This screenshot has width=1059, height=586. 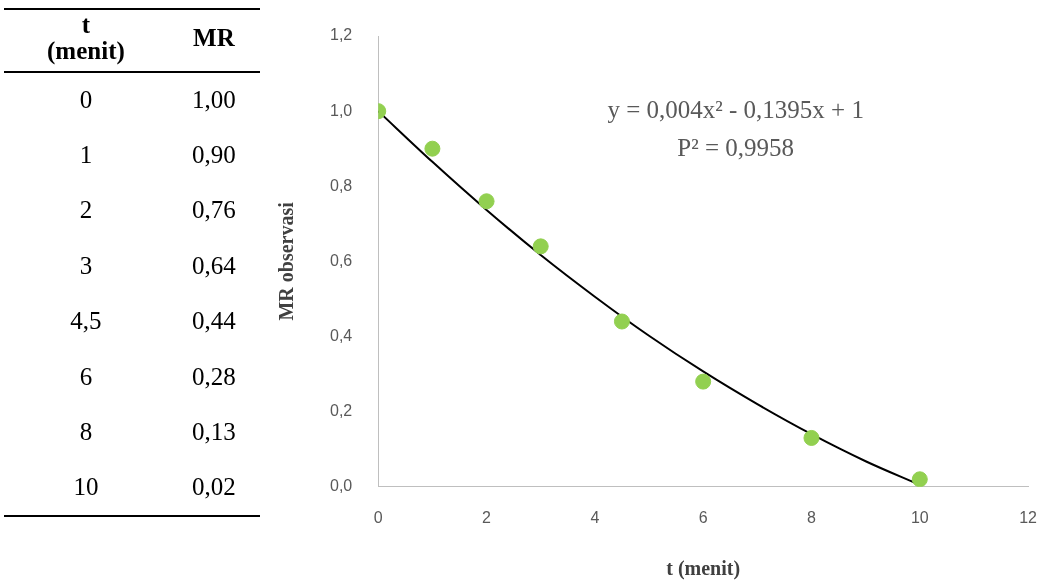 I want to click on category-label: 4,5, so click(x=86, y=321).